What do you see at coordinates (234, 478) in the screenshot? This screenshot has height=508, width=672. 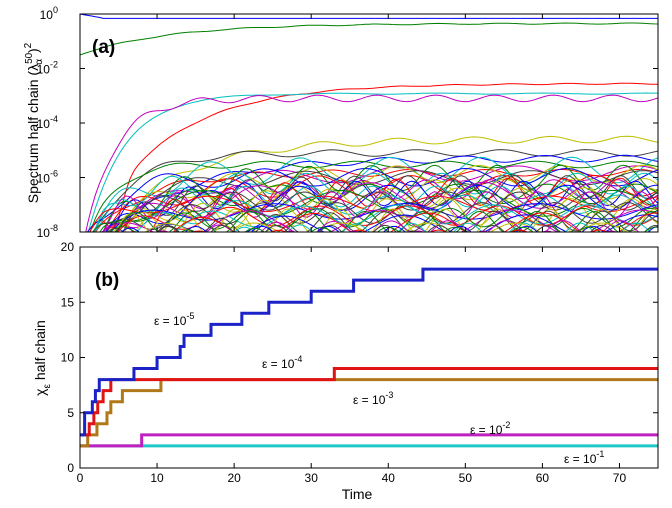 I see `x-tick-label: 20` at bounding box center [234, 478].